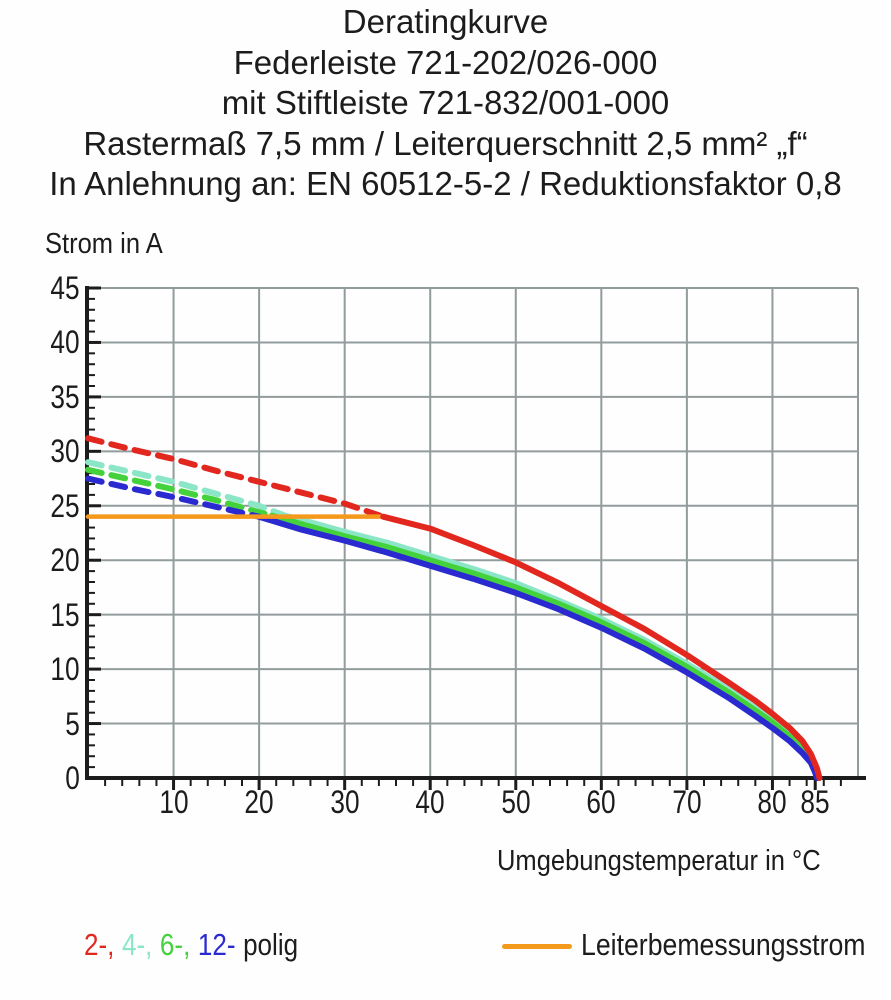 The image size is (891, 1000). I want to click on x-tick-label: 30, so click(345, 802).